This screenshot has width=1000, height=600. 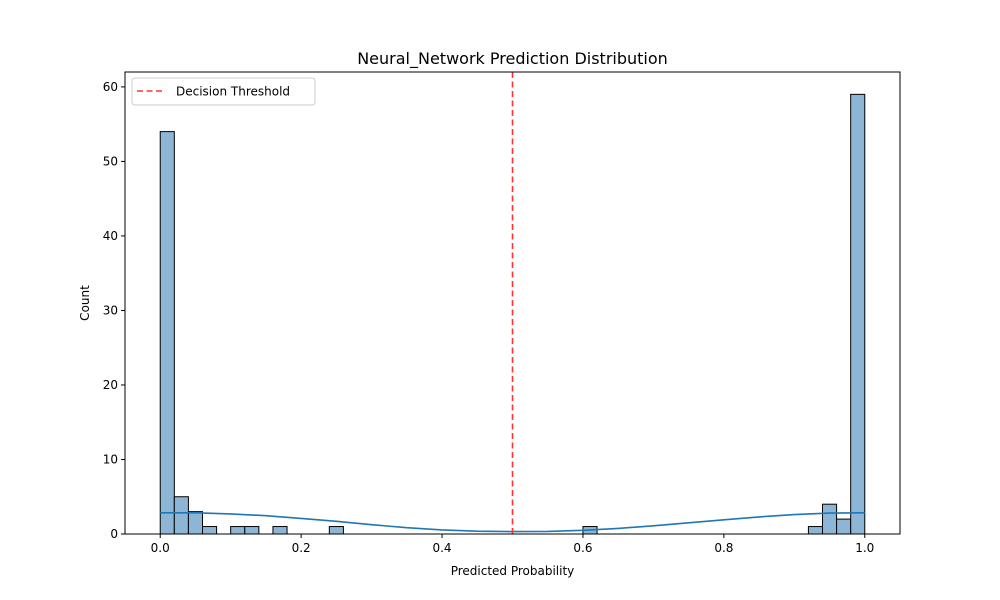 What do you see at coordinates (441, 548) in the screenshot?
I see `x-tick-label: 0.4` at bounding box center [441, 548].